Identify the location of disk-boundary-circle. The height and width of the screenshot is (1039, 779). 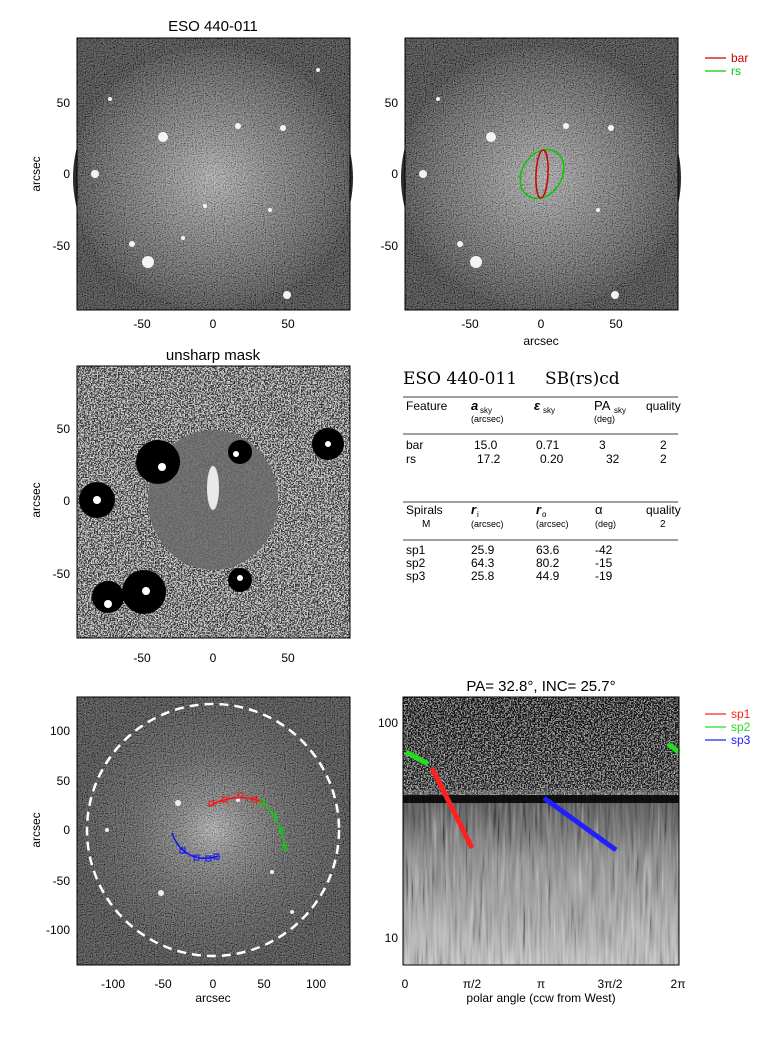
(213, 830).